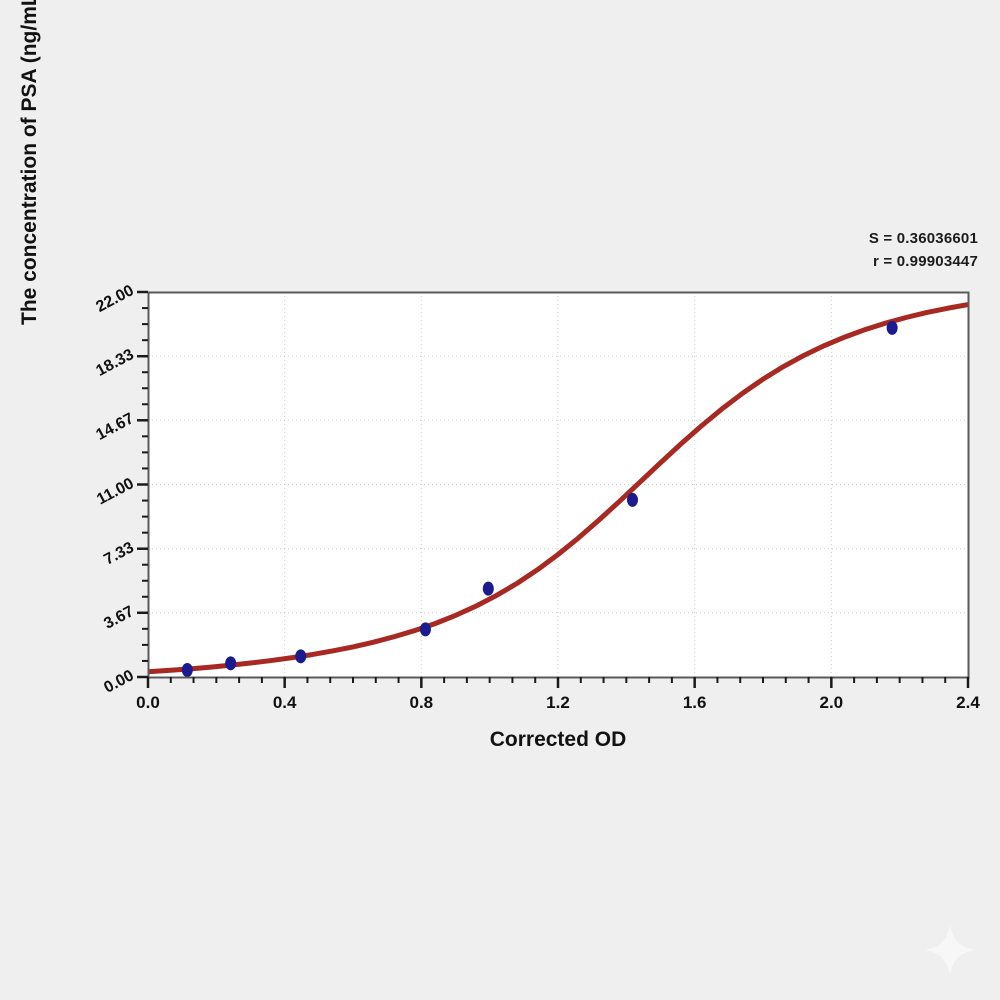 The image size is (1000, 1000). I want to click on x-axis-tick-label: 1.6, so click(694, 702).